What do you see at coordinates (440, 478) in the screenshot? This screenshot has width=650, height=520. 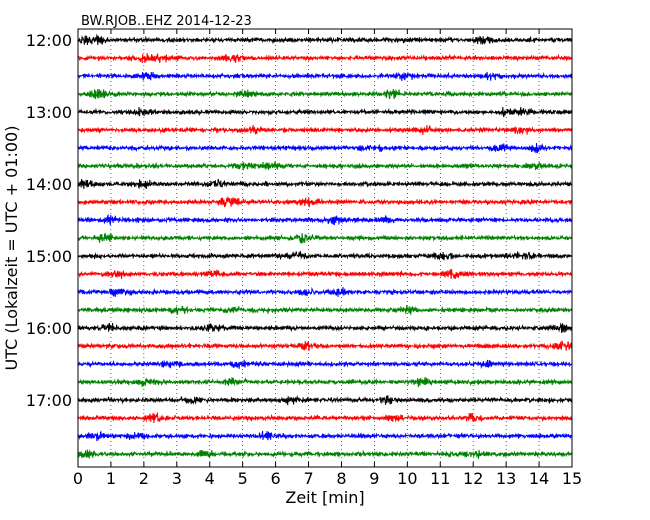 I see `x-tick-label: 11` at bounding box center [440, 478].